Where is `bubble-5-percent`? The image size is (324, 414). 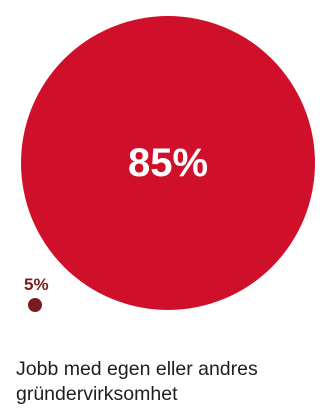 bubble-5-percent is located at coordinates (35, 305).